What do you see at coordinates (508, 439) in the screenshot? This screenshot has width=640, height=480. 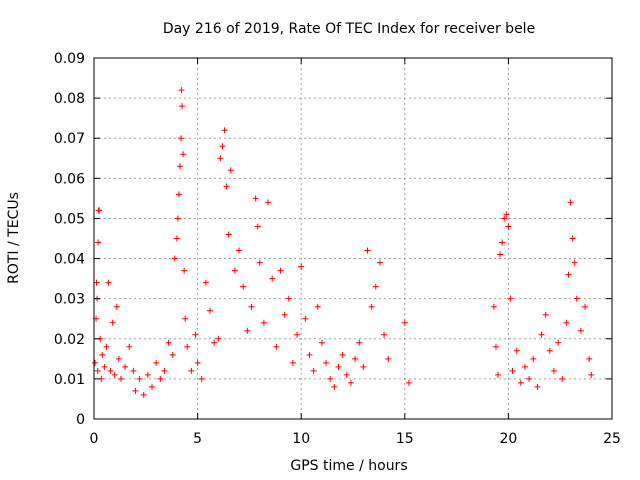 I see `x-tick-label: 20` at bounding box center [508, 439].